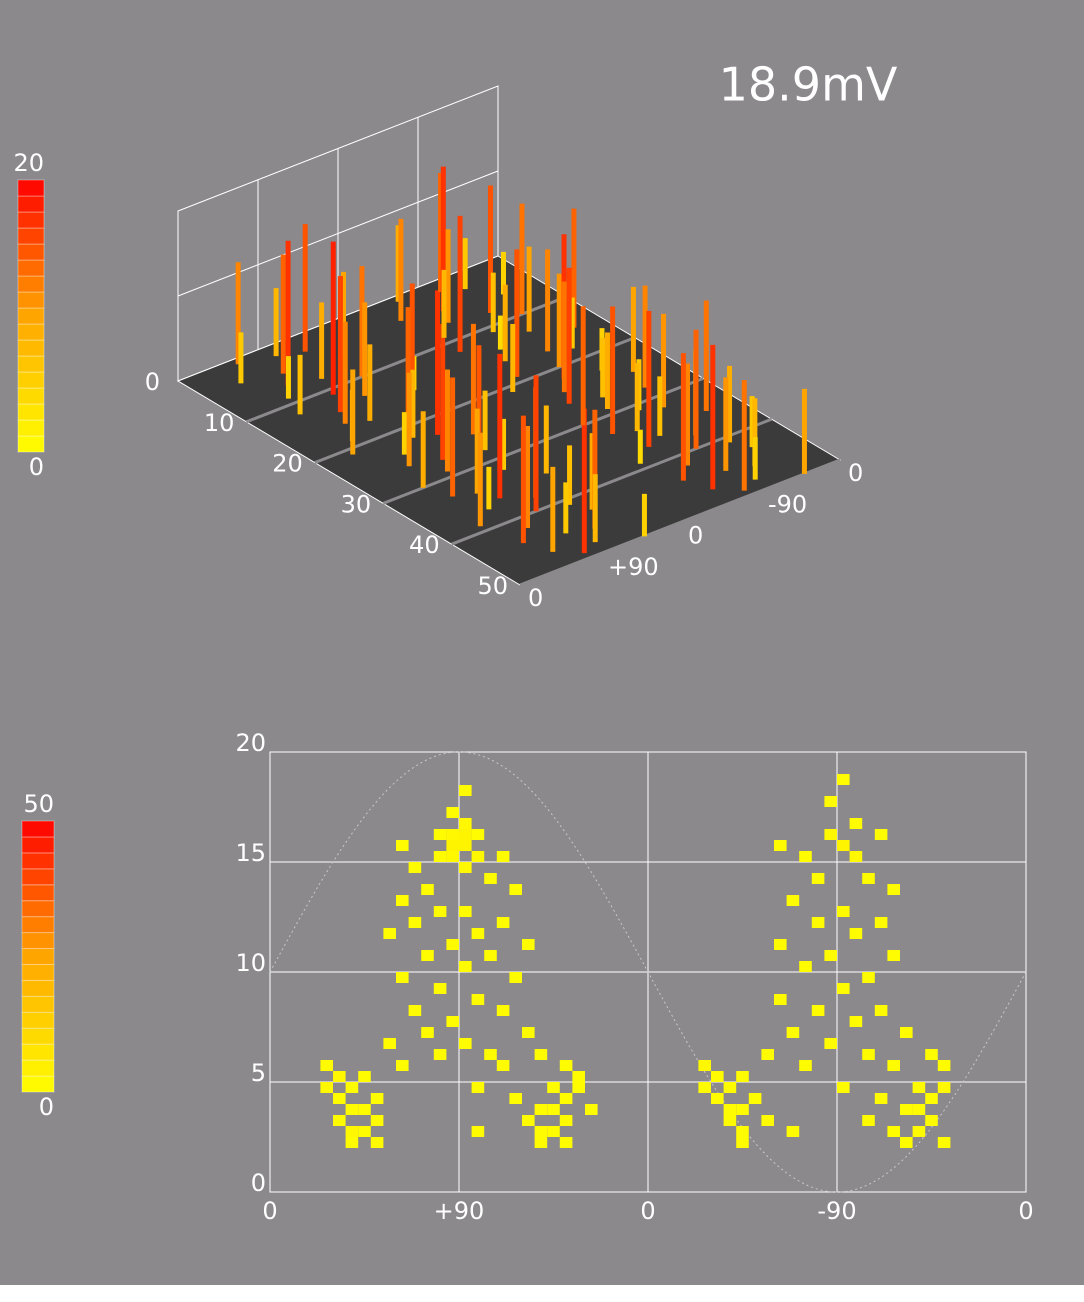 The height and width of the screenshot is (1302, 1084). I want to click on colorbar-label: 20, so click(28, 163).